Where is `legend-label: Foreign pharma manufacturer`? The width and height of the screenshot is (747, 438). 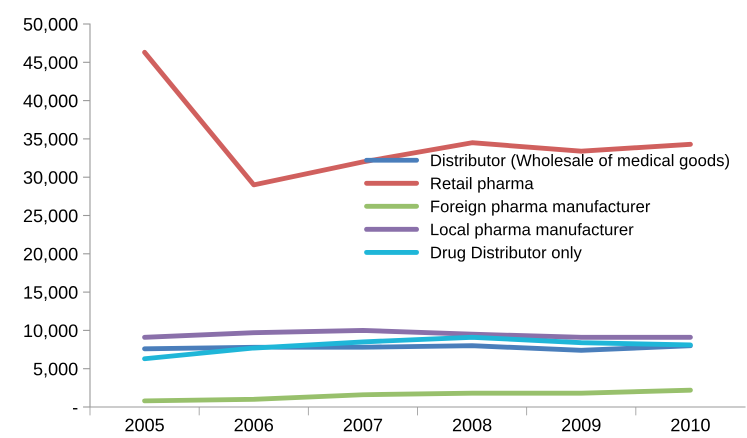
legend-label: Foreign pharma manufacturer is located at coordinates (540, 208).